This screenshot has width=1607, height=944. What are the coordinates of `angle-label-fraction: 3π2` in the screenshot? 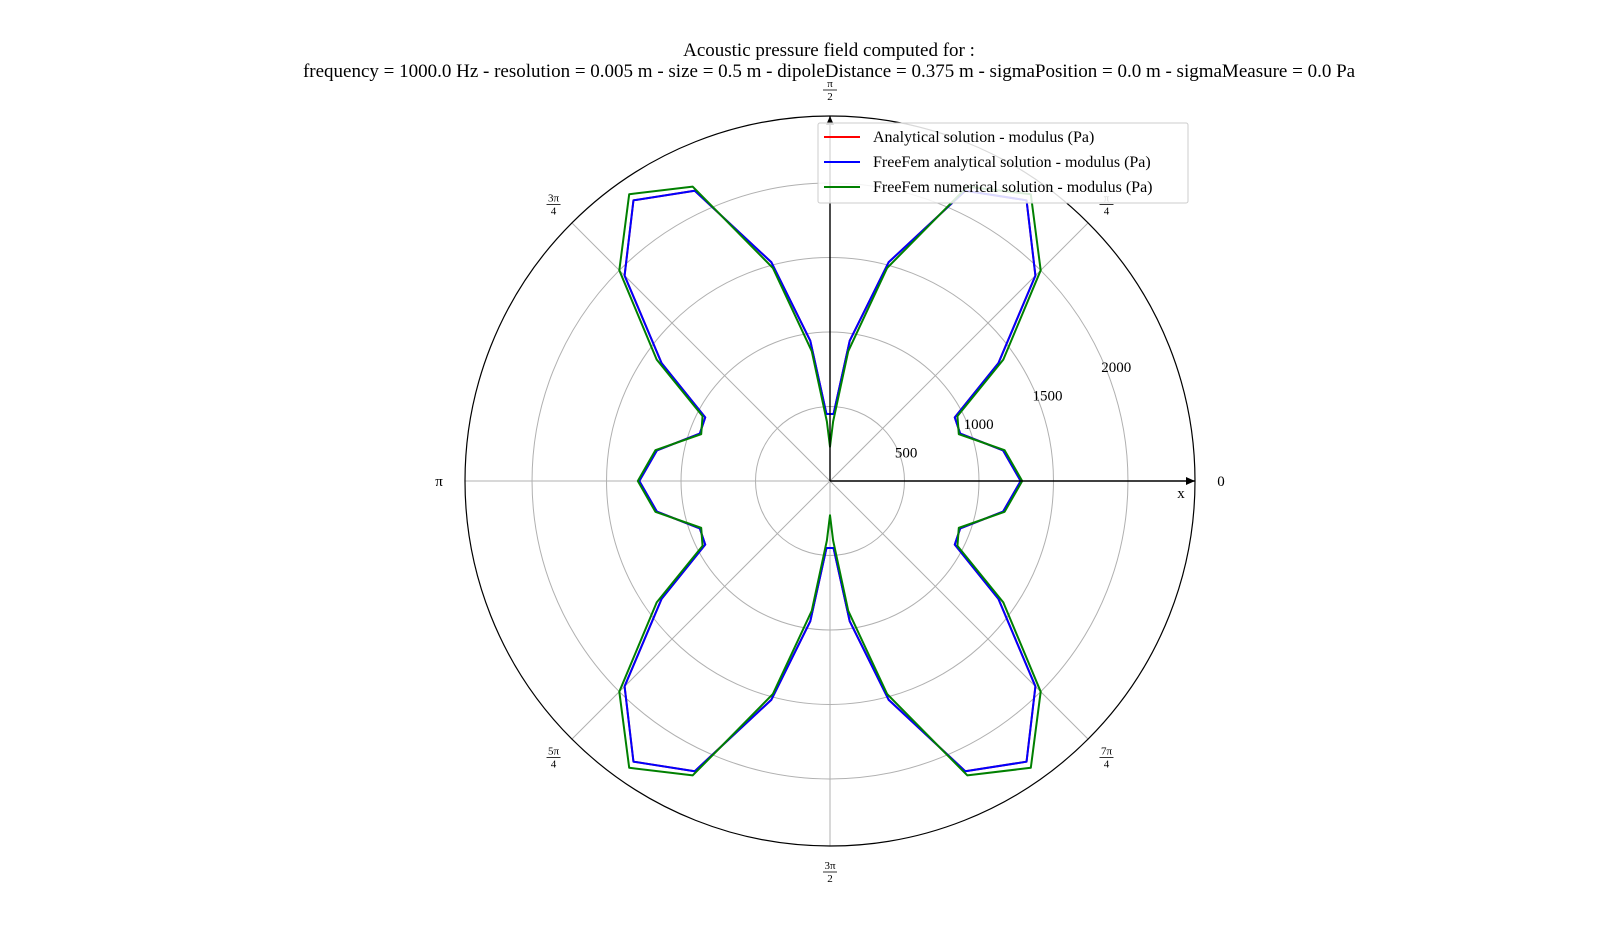 It's located at (830, 872).